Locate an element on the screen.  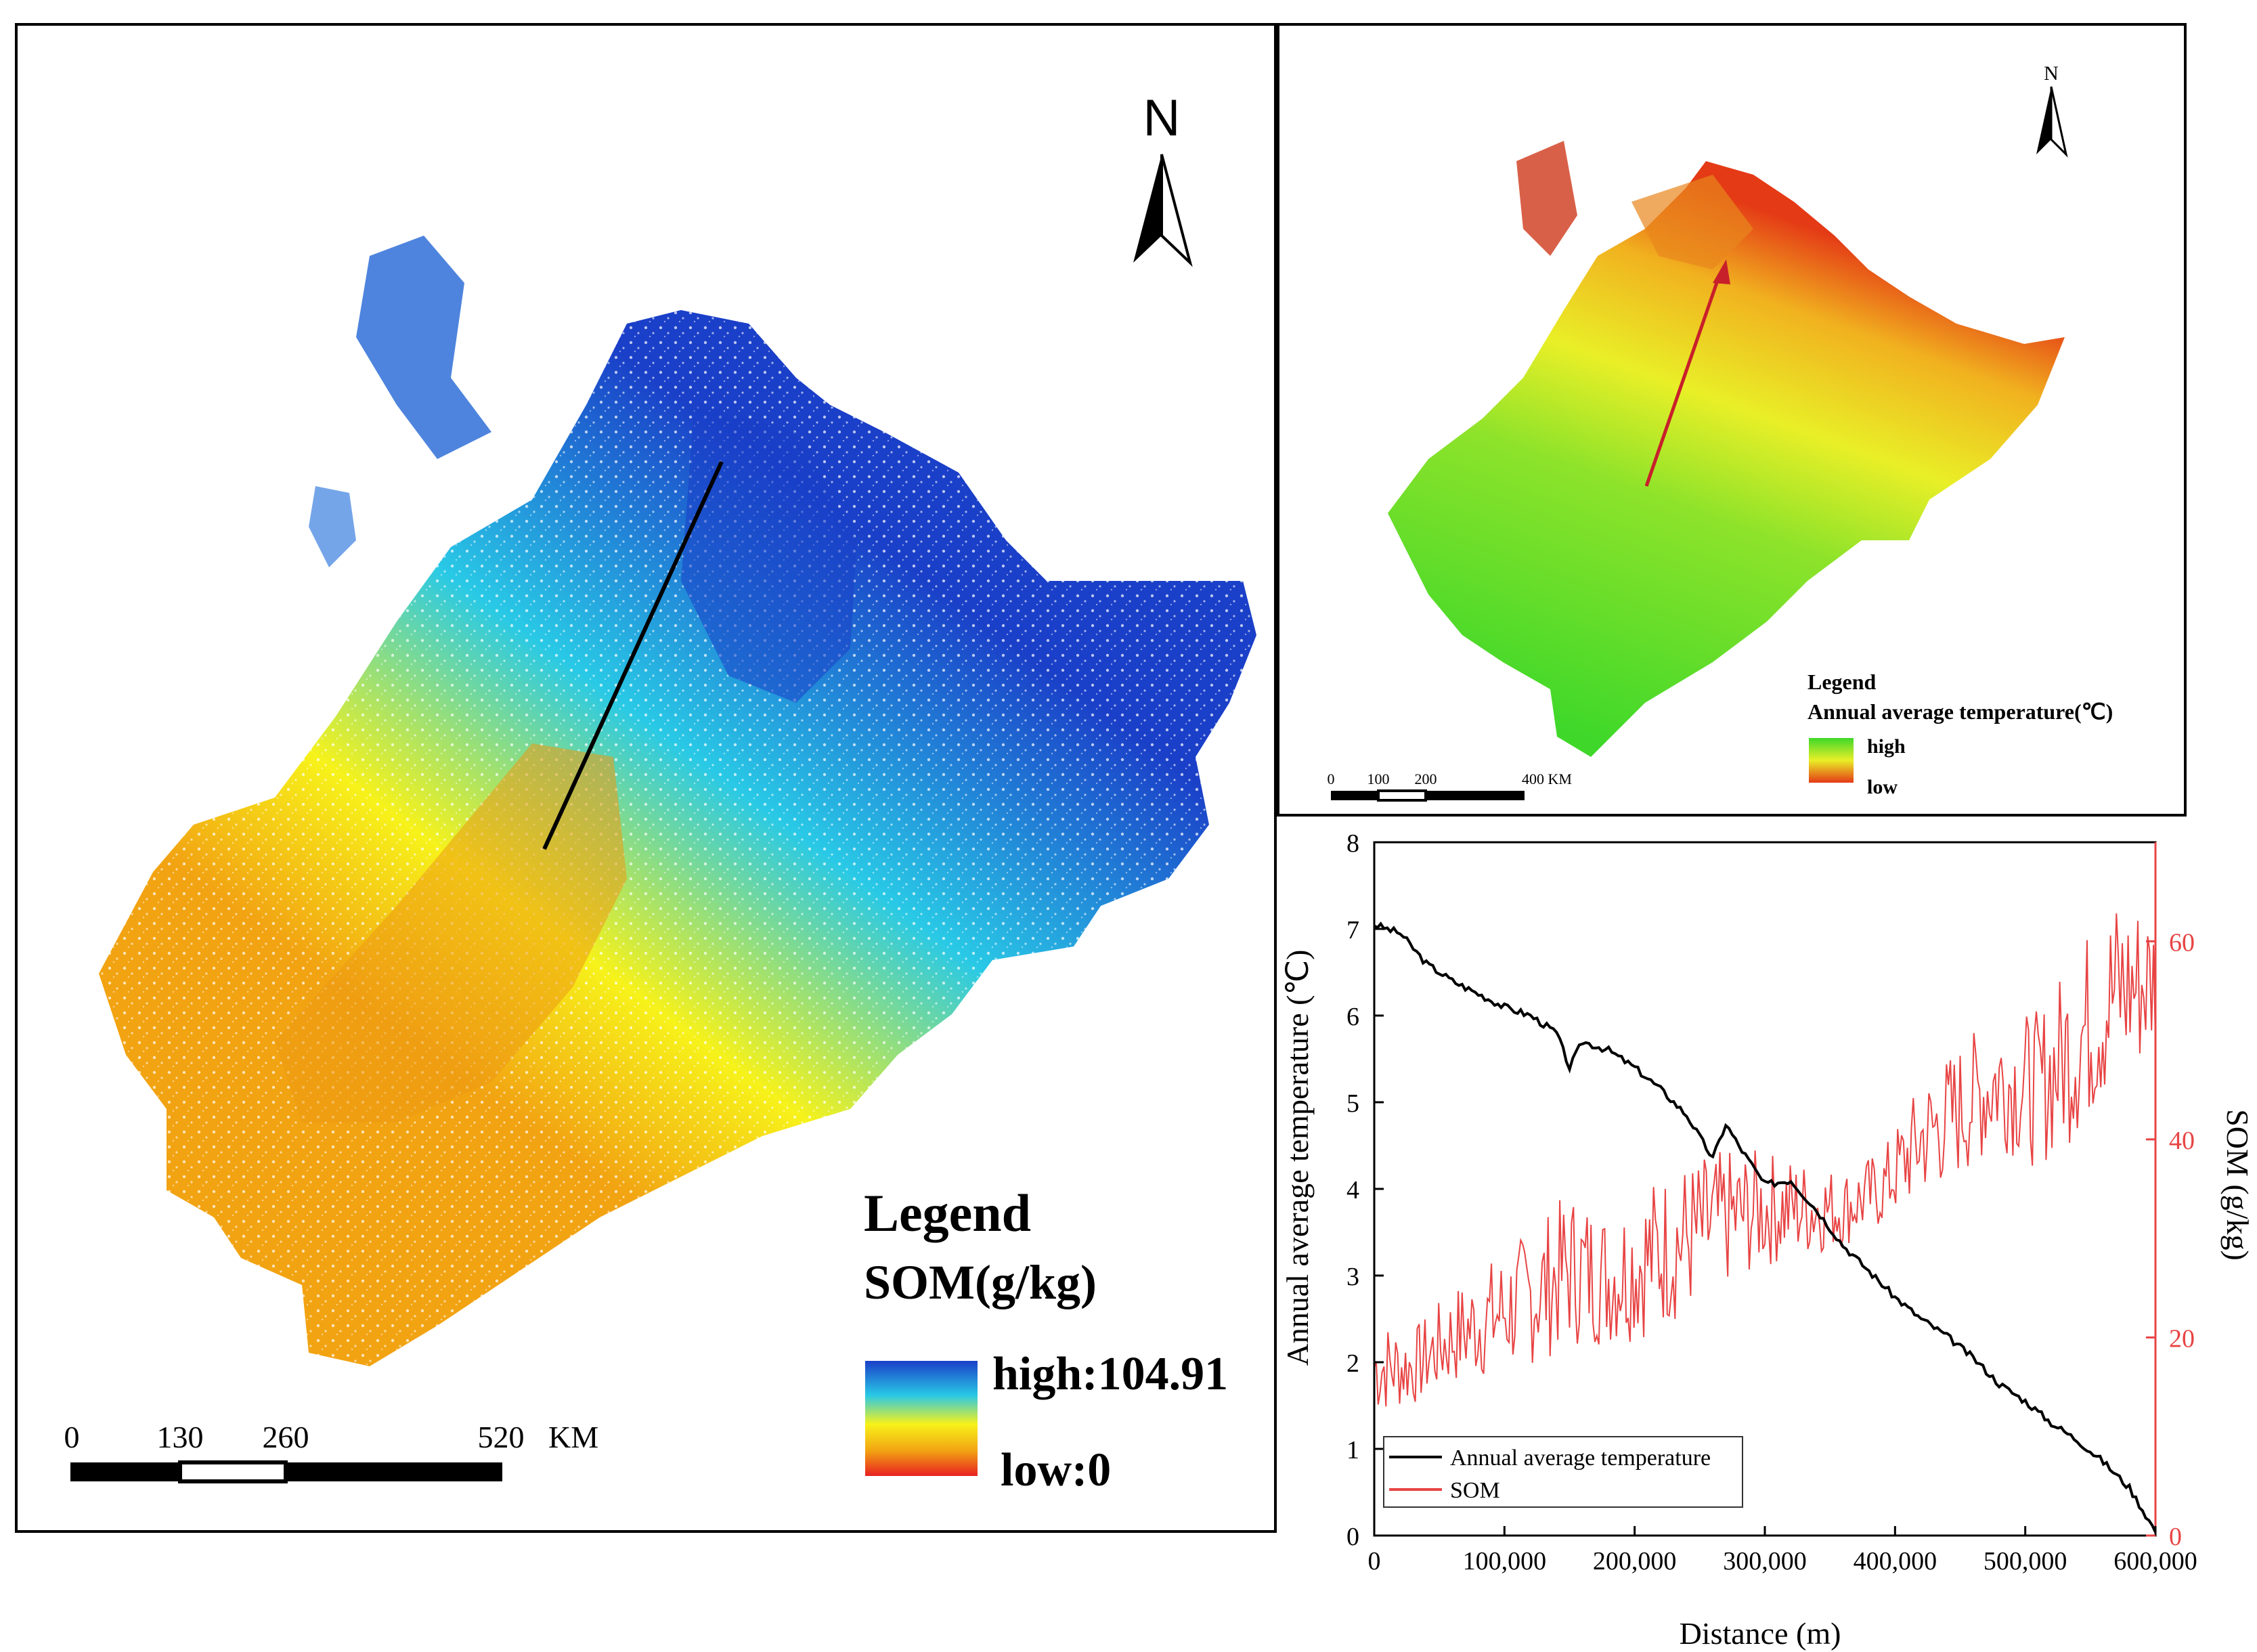
chart-legend-som: SOM is located at coordinates (1475, 1491).